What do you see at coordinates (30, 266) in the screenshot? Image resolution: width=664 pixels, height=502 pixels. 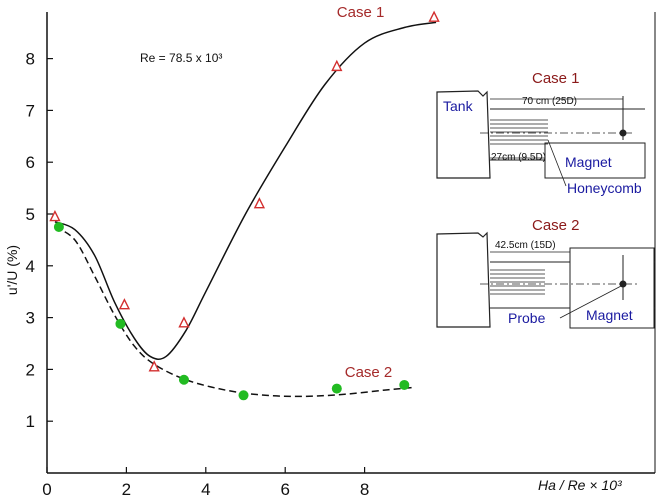 I see `y-tick-label: 4` at bounding box center [30, 266].